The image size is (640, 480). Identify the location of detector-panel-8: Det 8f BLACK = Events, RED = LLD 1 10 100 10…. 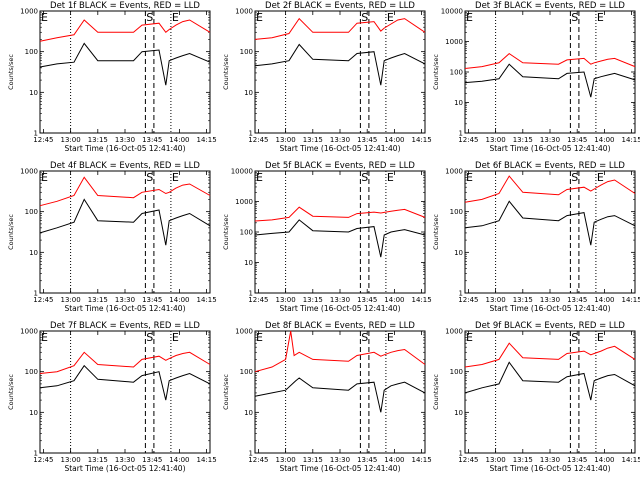
(327, 397).